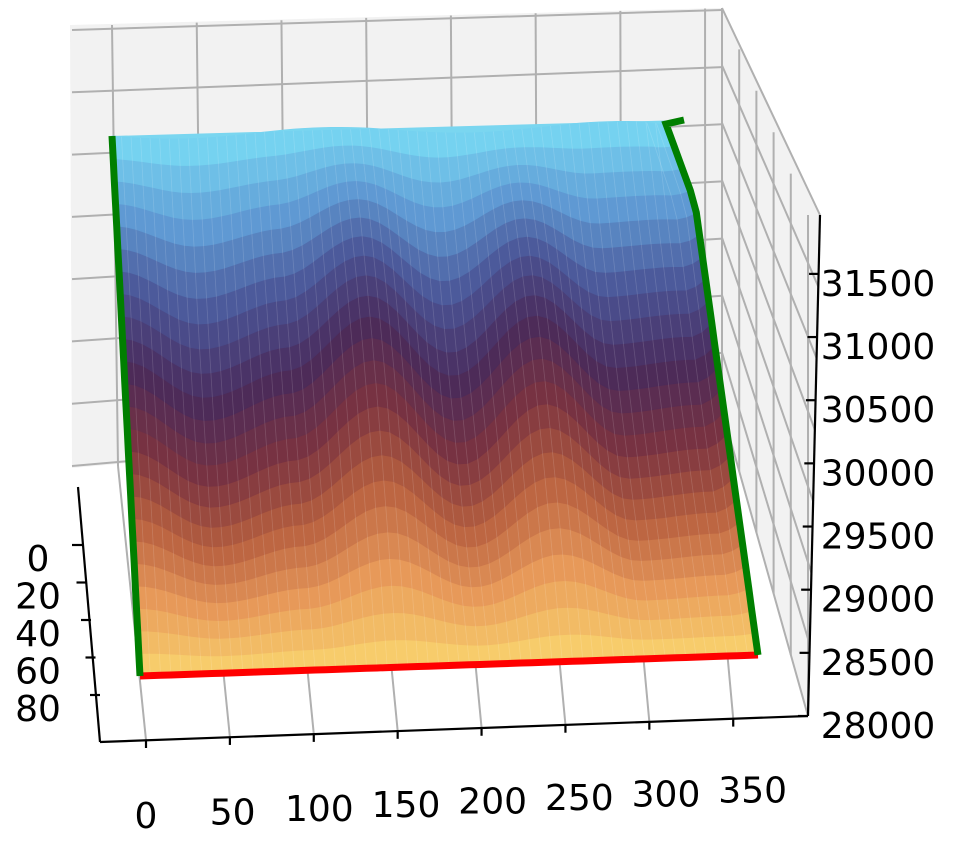 This screenshot has width=966, height=855. What do you see at coordinates (89, 614) in the screenshot?
I see `y-axis-line` at bounding box center [89, 614].